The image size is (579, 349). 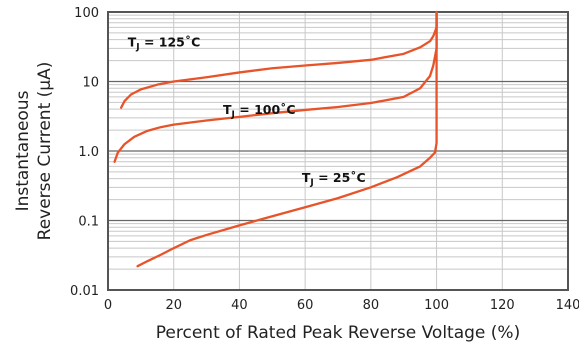 What do you see at coordinates (23, 150) in the screenshot?
I see `y-axis-title-line-1: Instantaneous` at bounding box center [23, 150].